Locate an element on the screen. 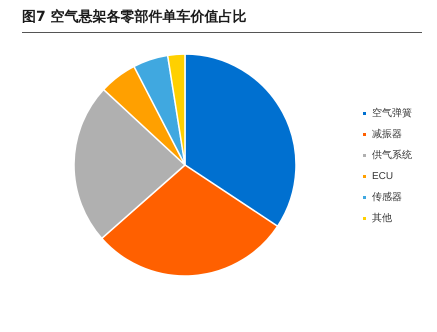 The width and height of the screenshot is (437, 332). legend-label: 空气弹簧 is located at coordinates (392, 113).